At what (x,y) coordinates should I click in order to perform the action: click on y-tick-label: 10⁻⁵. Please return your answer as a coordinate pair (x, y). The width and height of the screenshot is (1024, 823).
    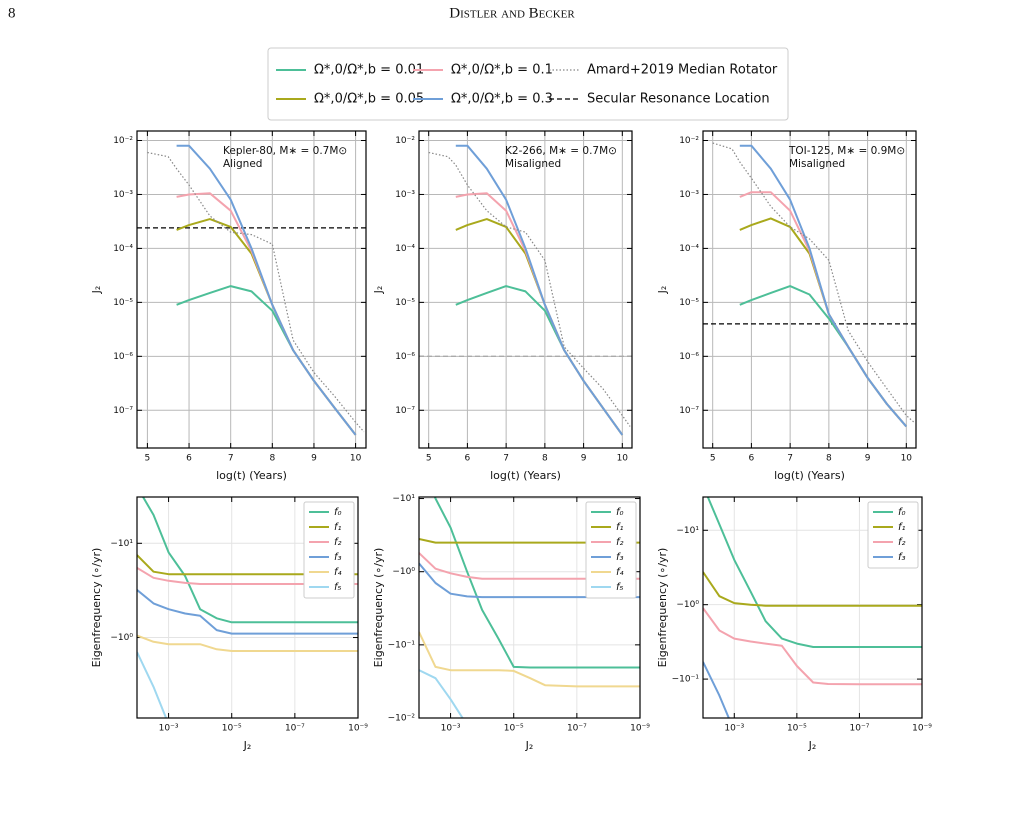
    Looking at the image, I should click on (123, 303).